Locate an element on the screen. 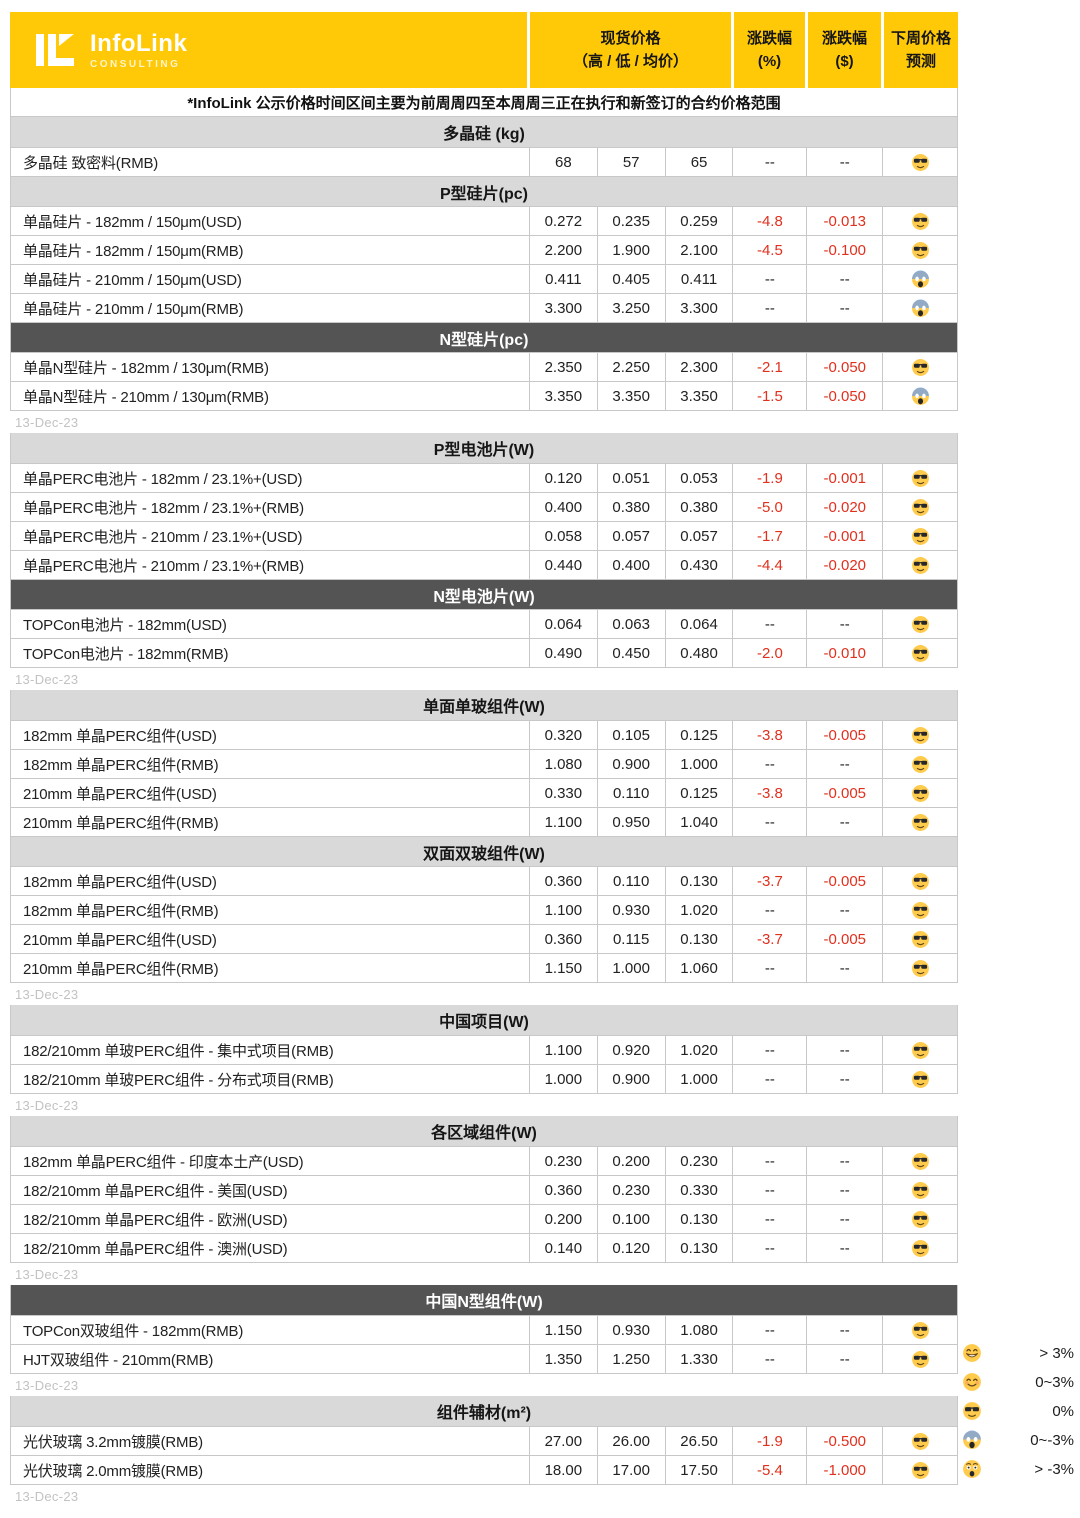 This screenshot has height=1518, width=1080. price-low: 57 is located at coordinates (632, 162).